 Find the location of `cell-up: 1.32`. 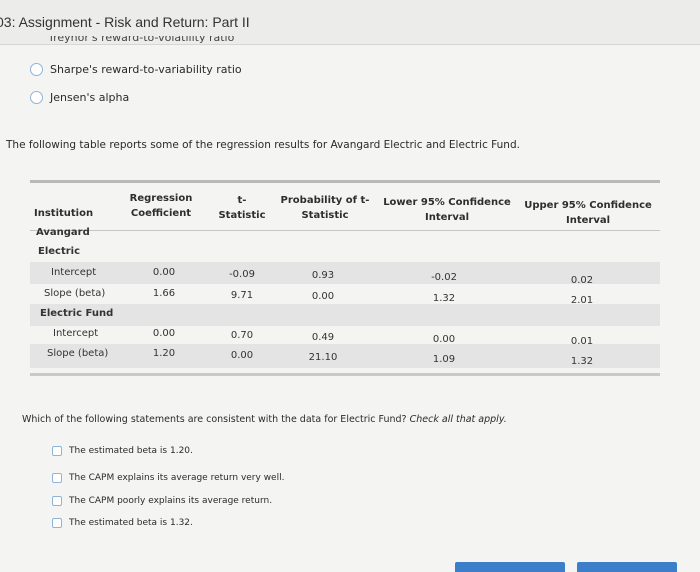

cell-up: 1.32 is located at coordinates (582, 361).